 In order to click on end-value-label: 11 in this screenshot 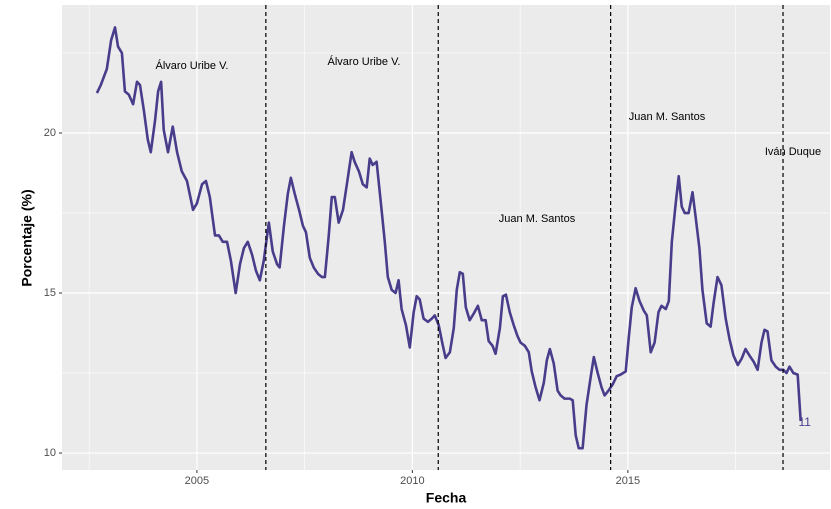, I will do `click(804, 422)`.